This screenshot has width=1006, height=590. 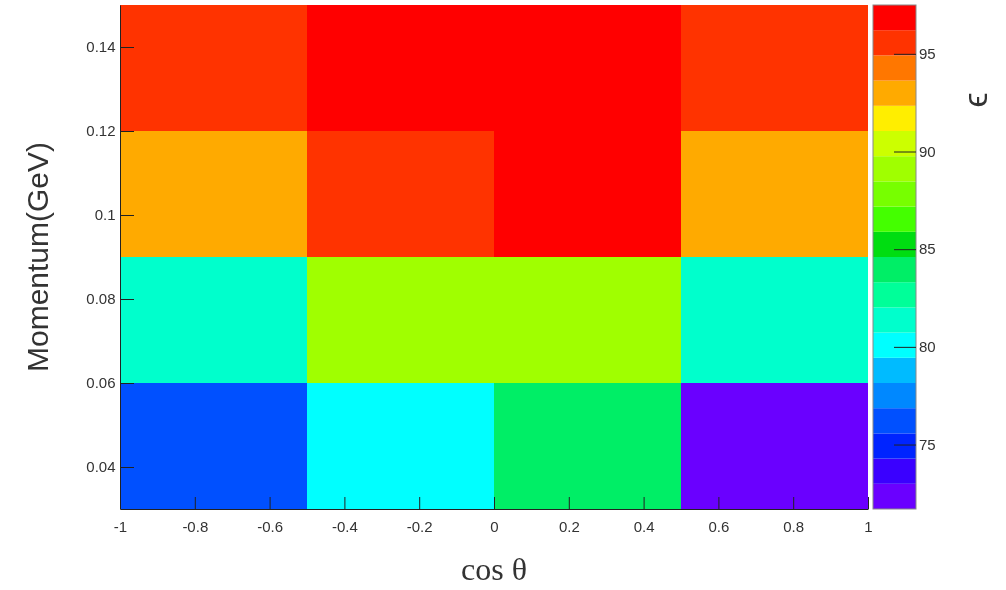 I want to click on y-axis-title: Momentum(GeV), so click(x=37, y=257).